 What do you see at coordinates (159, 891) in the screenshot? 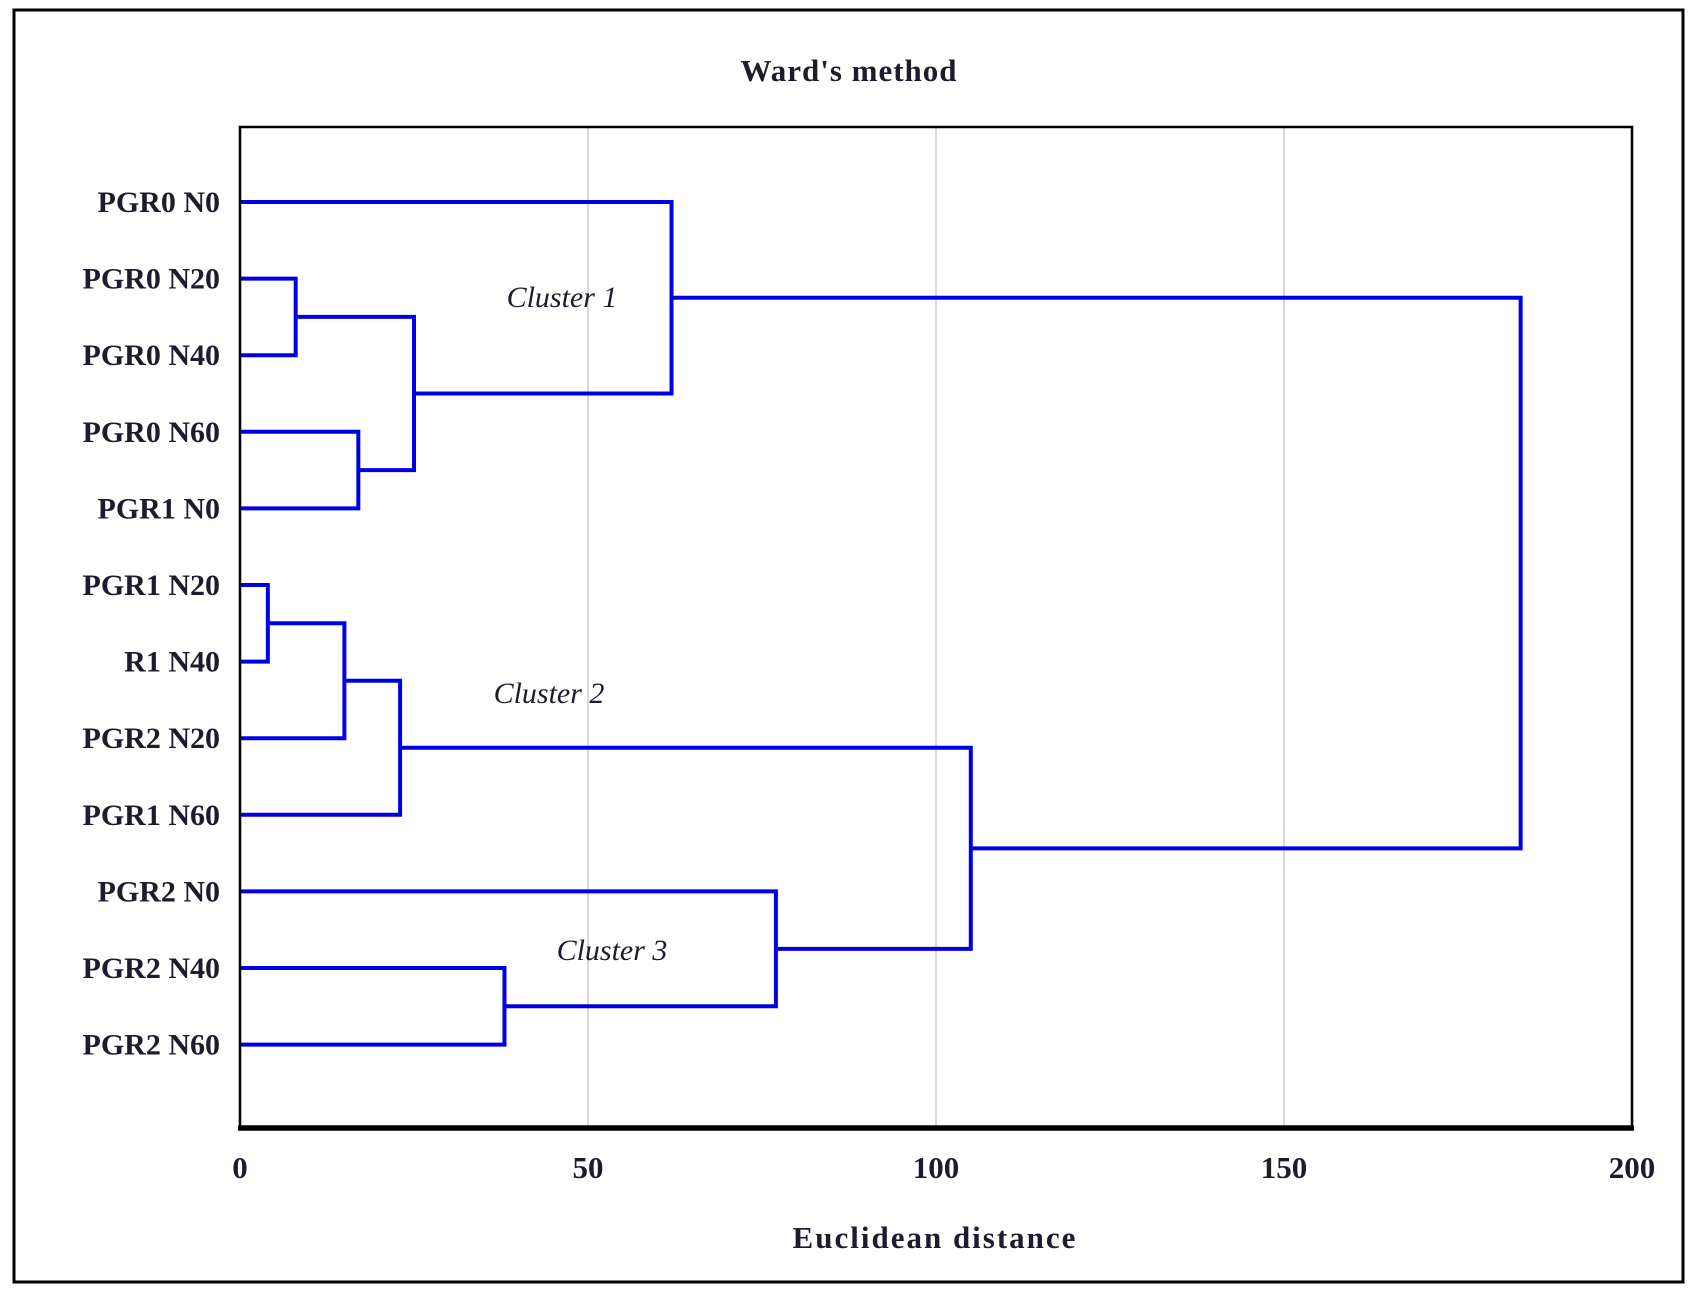
I see `leaf-label: PGR2 N0` at bounding box center [159, 891].